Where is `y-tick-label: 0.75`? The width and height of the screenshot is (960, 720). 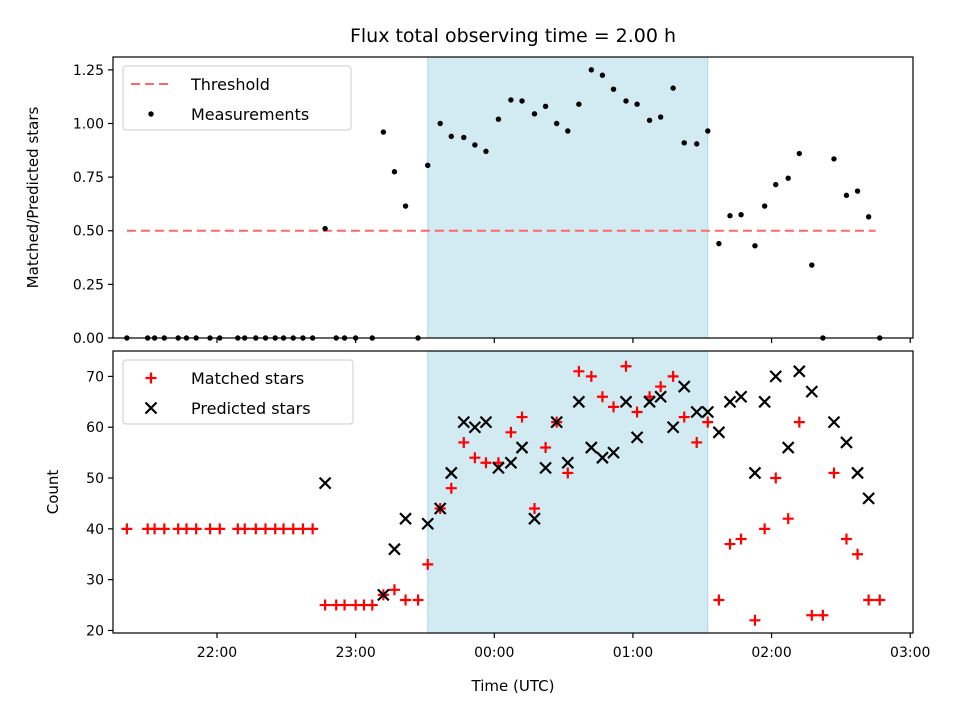 y-tick-label: 0.75 is located at coordinates (88, 178).